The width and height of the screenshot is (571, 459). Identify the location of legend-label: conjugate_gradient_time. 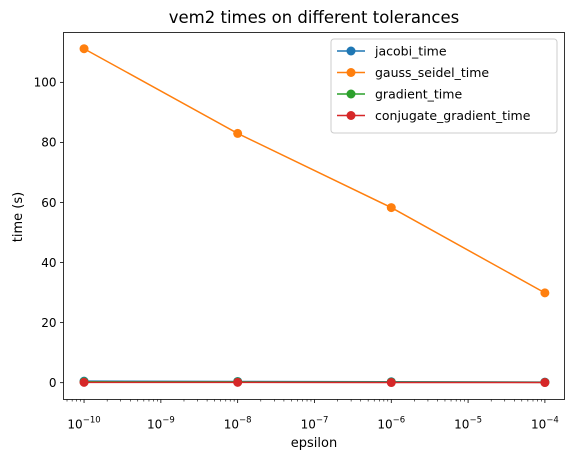
(453, 115).